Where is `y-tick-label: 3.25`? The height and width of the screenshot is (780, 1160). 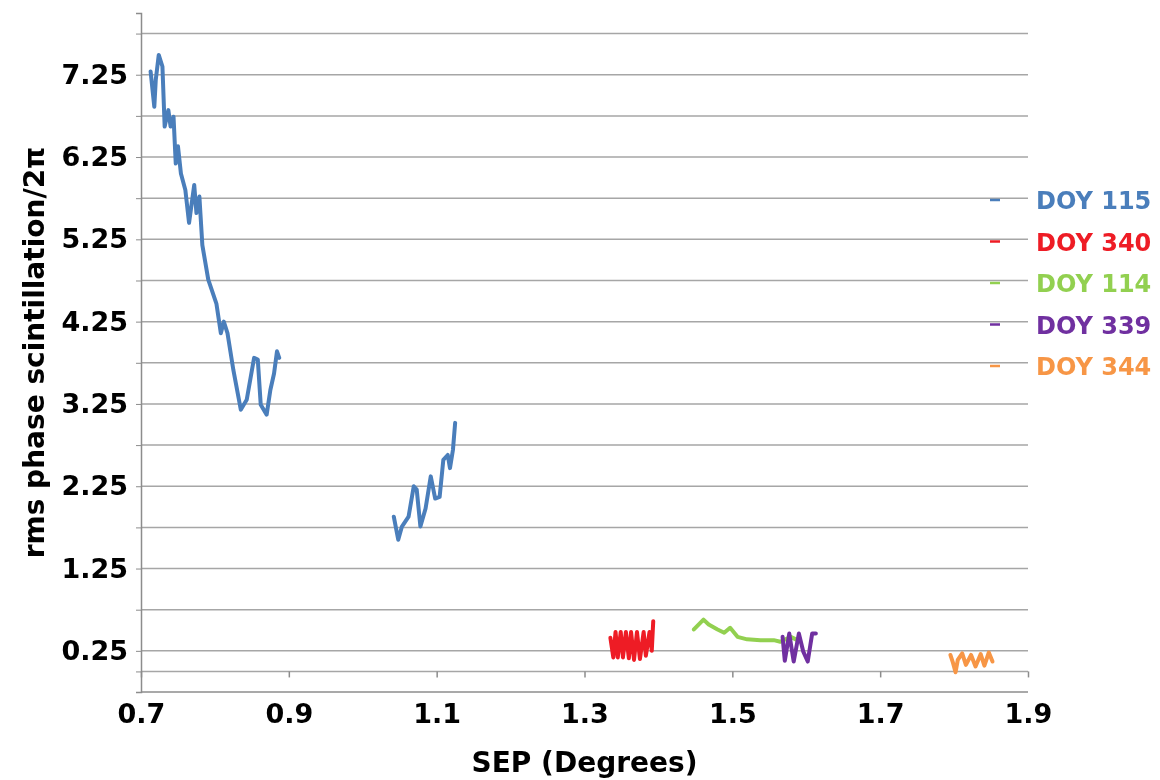 y-tick-label: 3.25 is located at coordinates (94, 404).